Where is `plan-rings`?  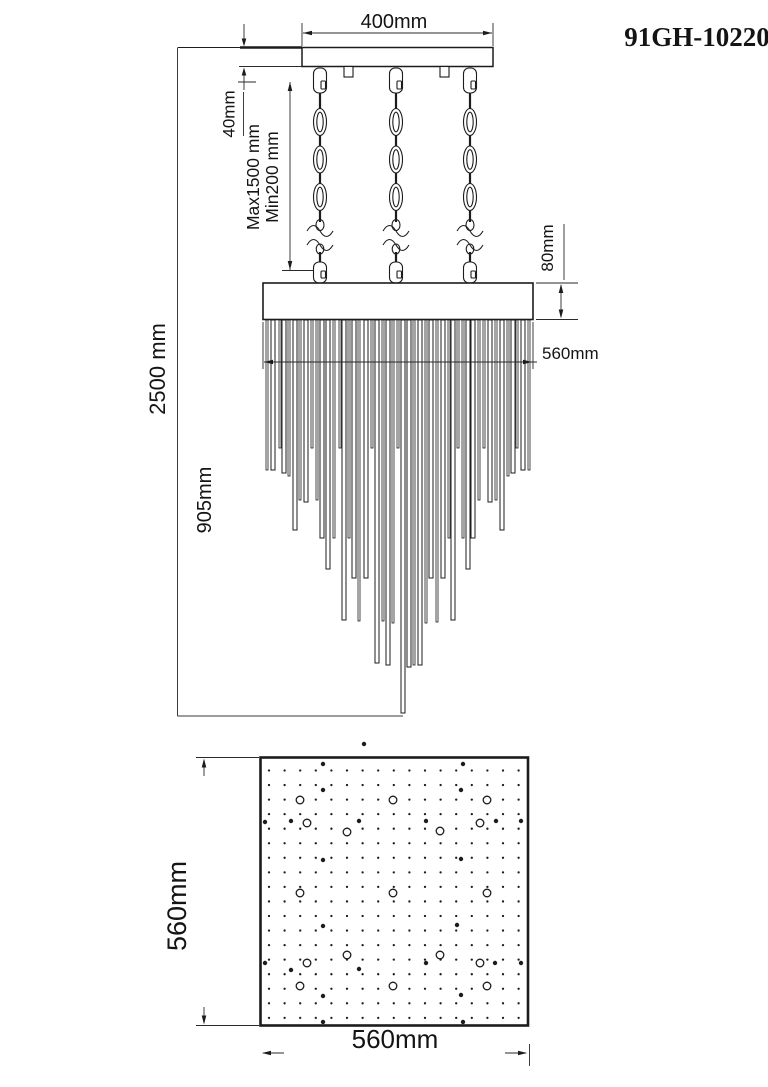
plan-rings is located at coordinates (393, 893).